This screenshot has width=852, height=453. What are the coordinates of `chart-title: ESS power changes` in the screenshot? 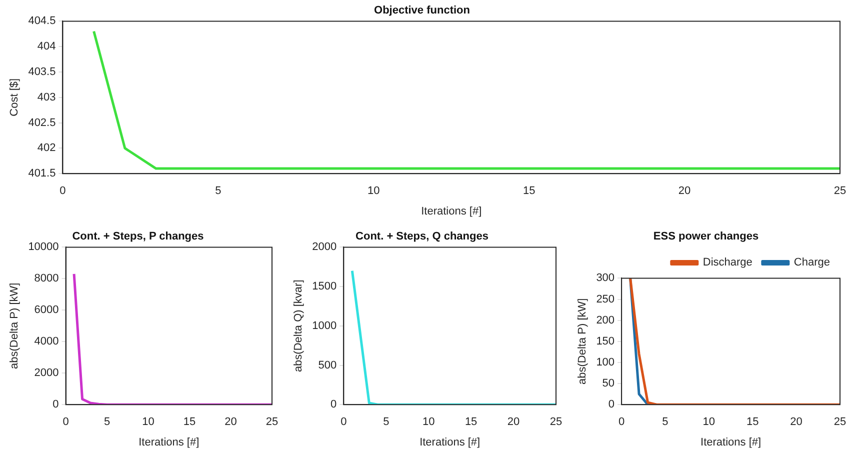 It's located at (706, 236).